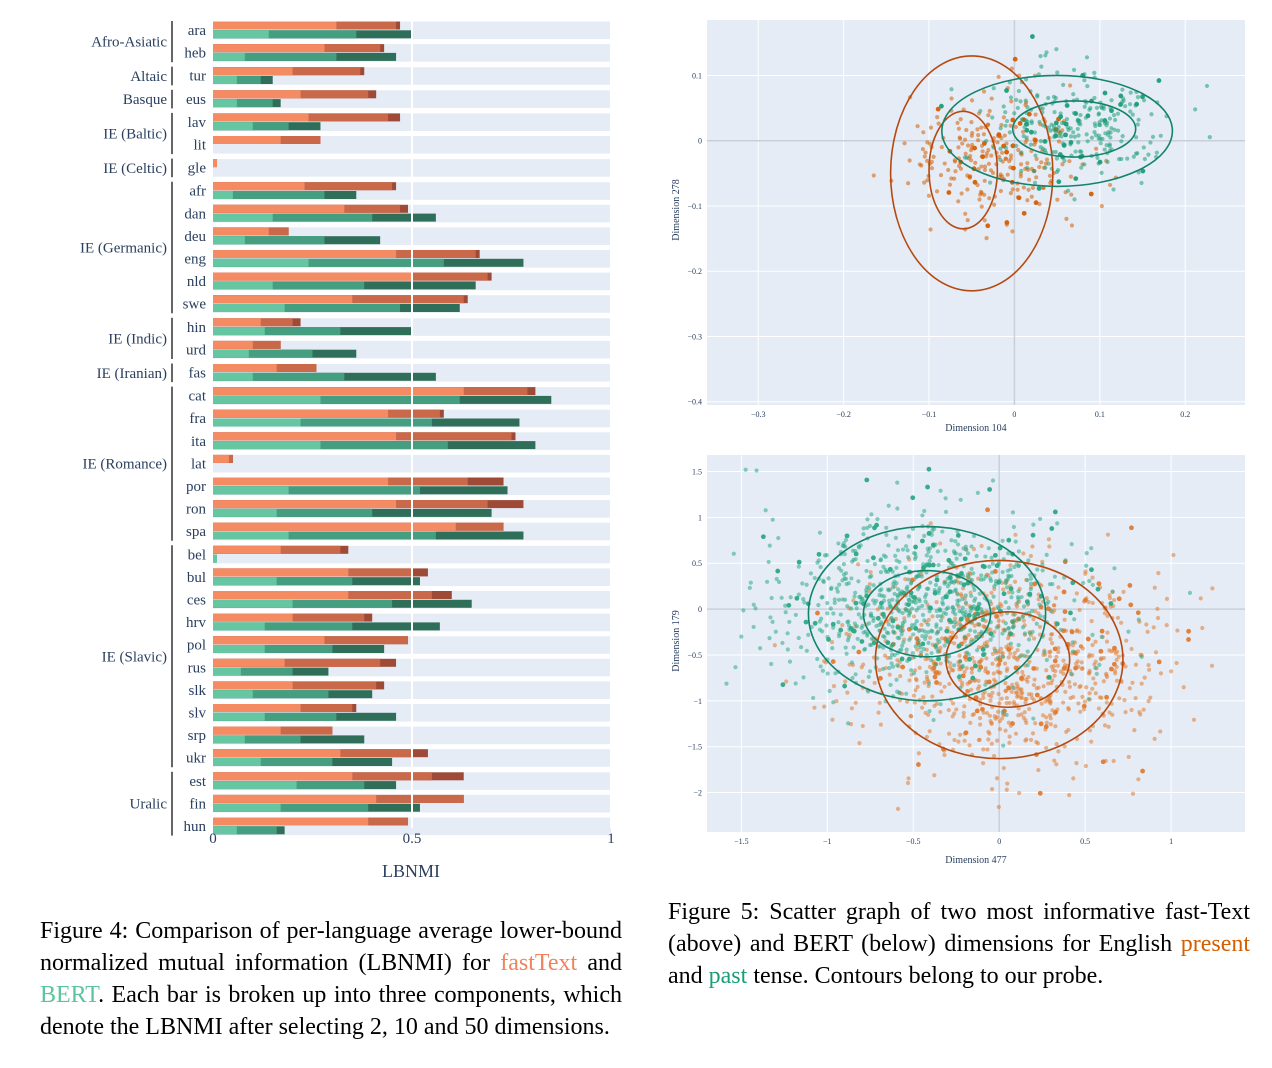  I want to click on contour-present, so click(1008, 660).